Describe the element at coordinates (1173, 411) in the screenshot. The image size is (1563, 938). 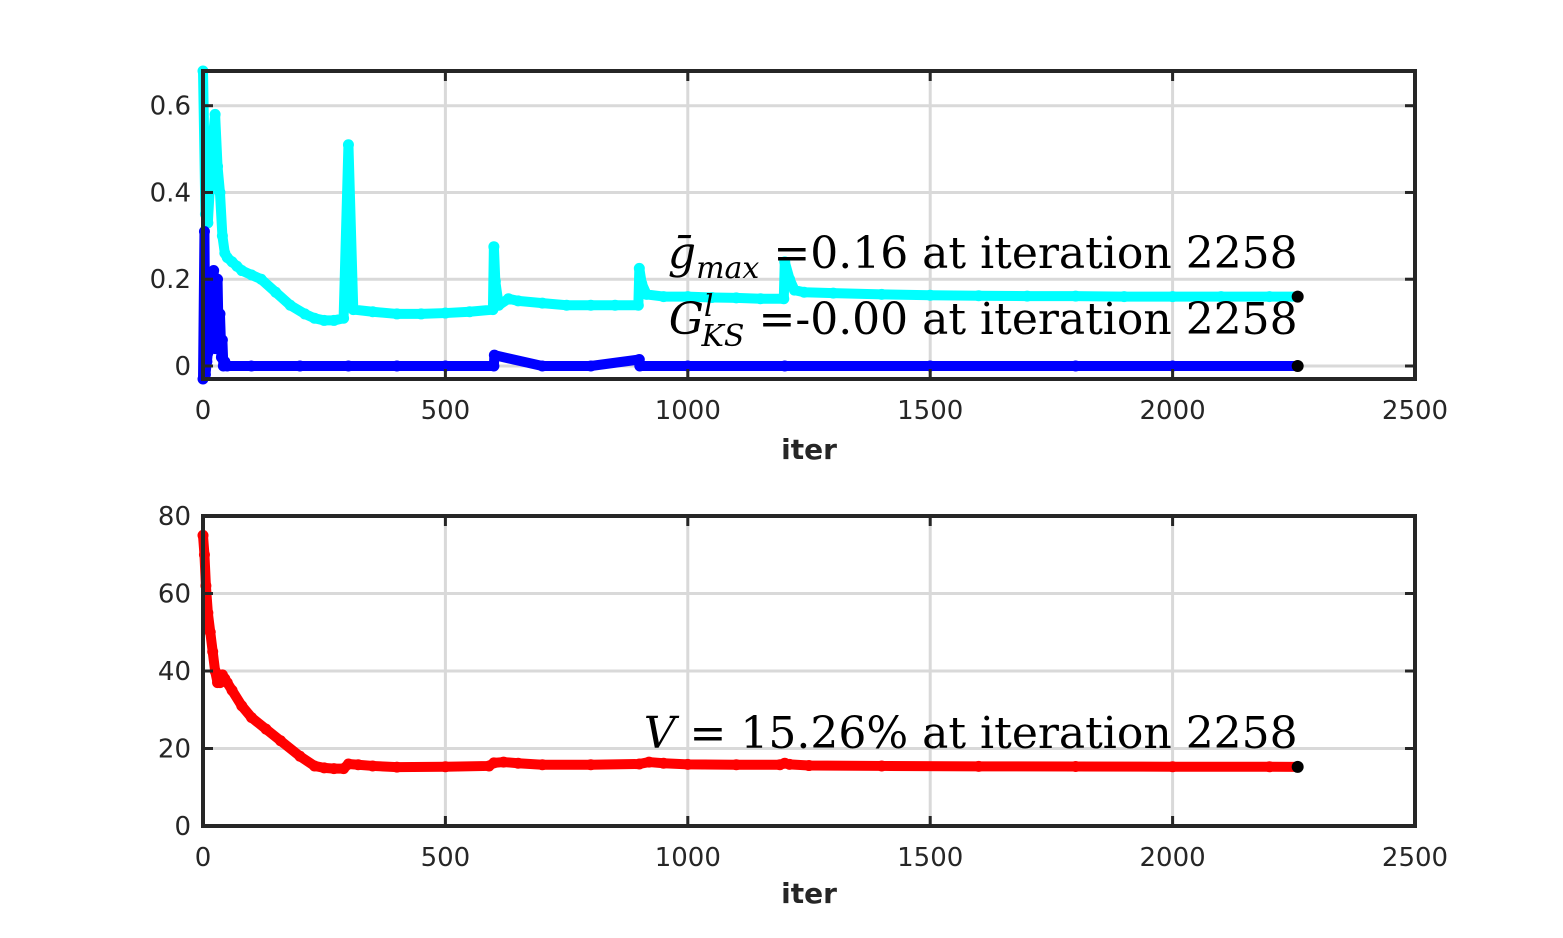
I see `x-tick-label: 2000` at that location.